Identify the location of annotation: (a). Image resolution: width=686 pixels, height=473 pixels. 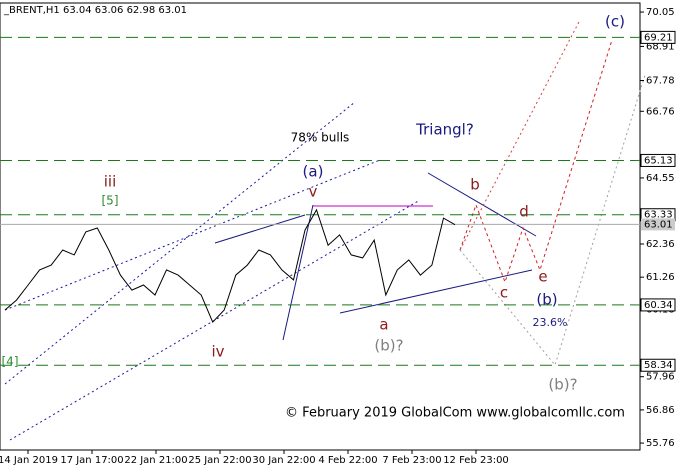
(313, 172).